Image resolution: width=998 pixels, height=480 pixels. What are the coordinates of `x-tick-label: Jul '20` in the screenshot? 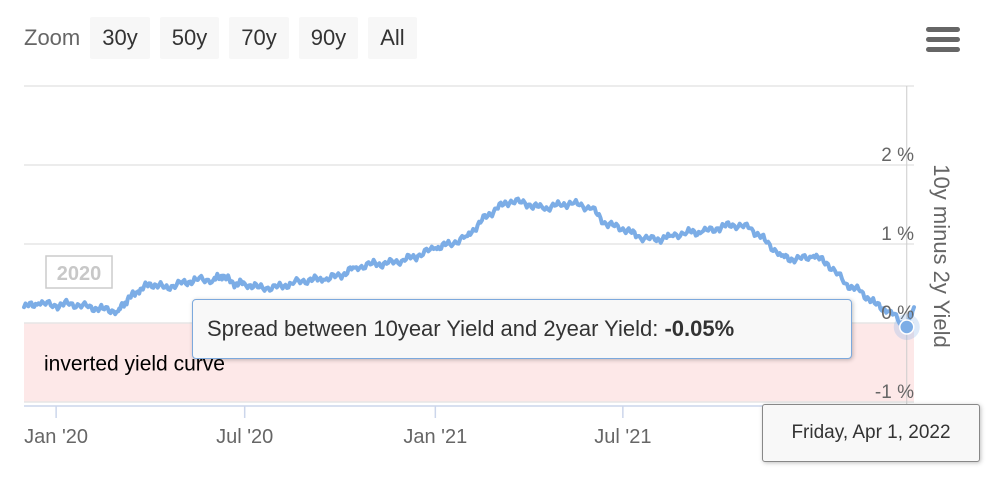 It's located at (244, 437).